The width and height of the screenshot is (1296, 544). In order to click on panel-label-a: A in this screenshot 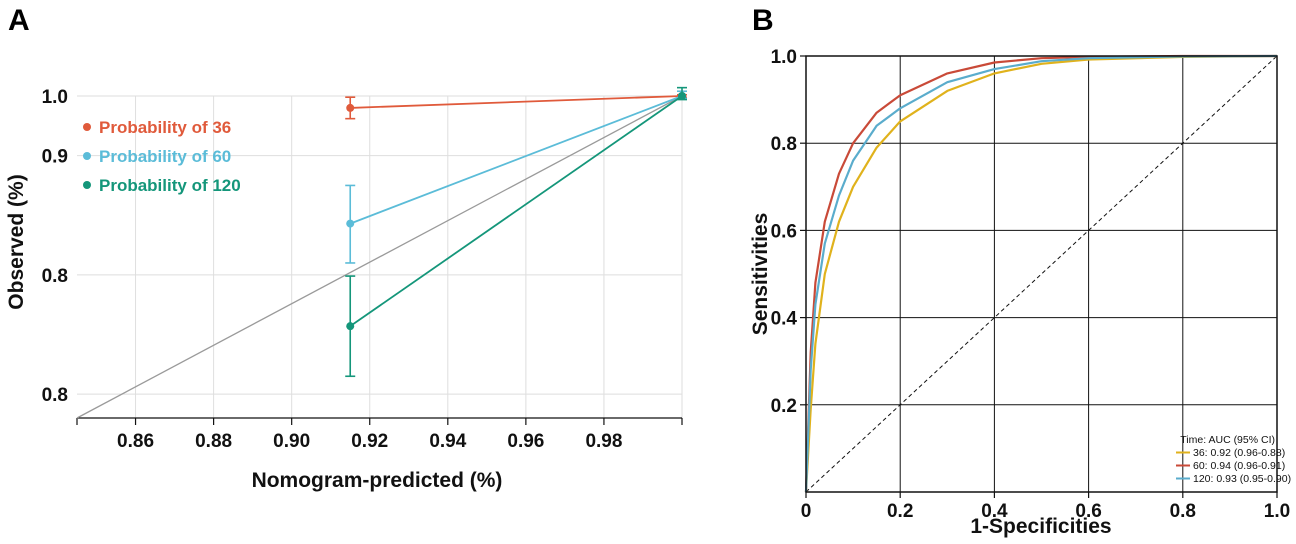, I will do `click(19, 20)`.